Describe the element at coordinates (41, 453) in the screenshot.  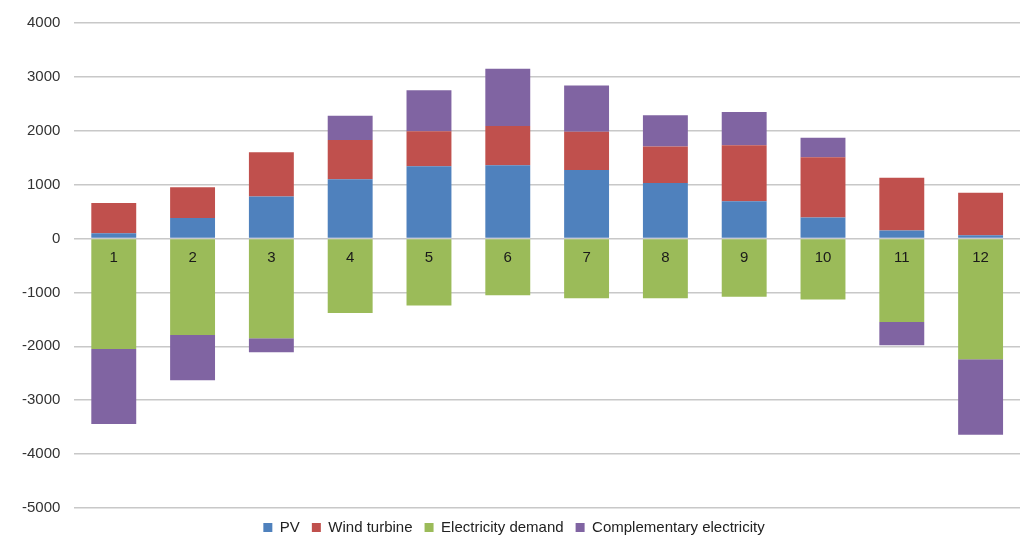
I see `y-tick-label: -4000` at that location.